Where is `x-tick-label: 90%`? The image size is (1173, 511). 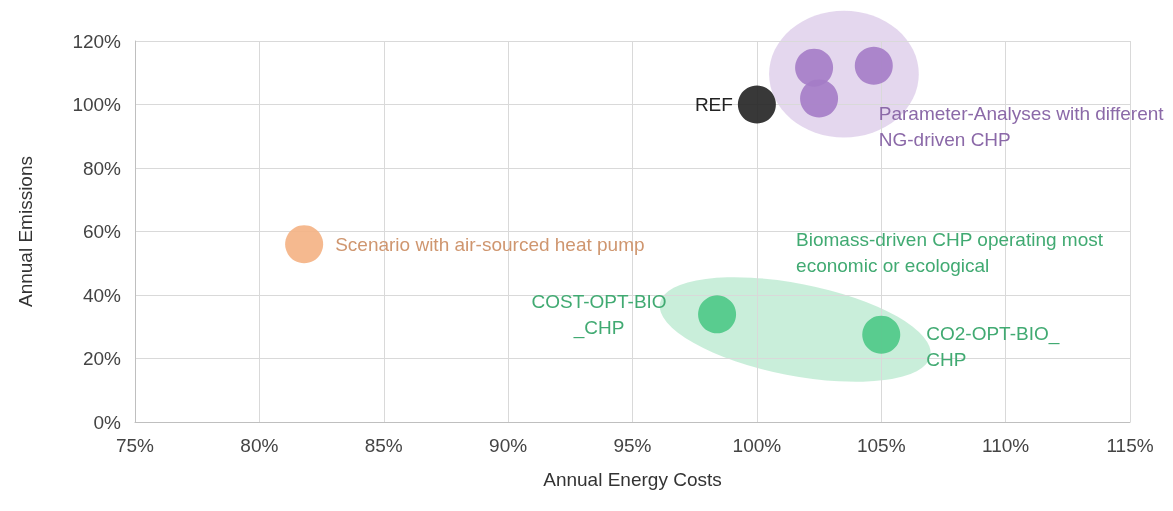
x-tick-label: 90% is located at coordinates (508, 445).